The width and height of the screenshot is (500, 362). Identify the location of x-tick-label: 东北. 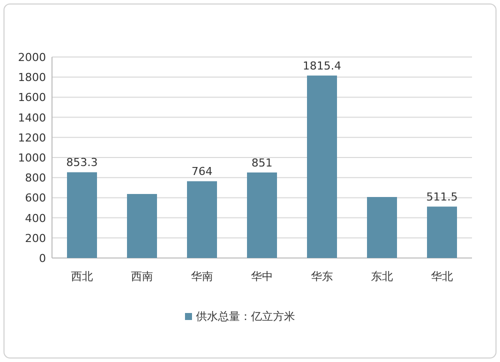
(382, 276).